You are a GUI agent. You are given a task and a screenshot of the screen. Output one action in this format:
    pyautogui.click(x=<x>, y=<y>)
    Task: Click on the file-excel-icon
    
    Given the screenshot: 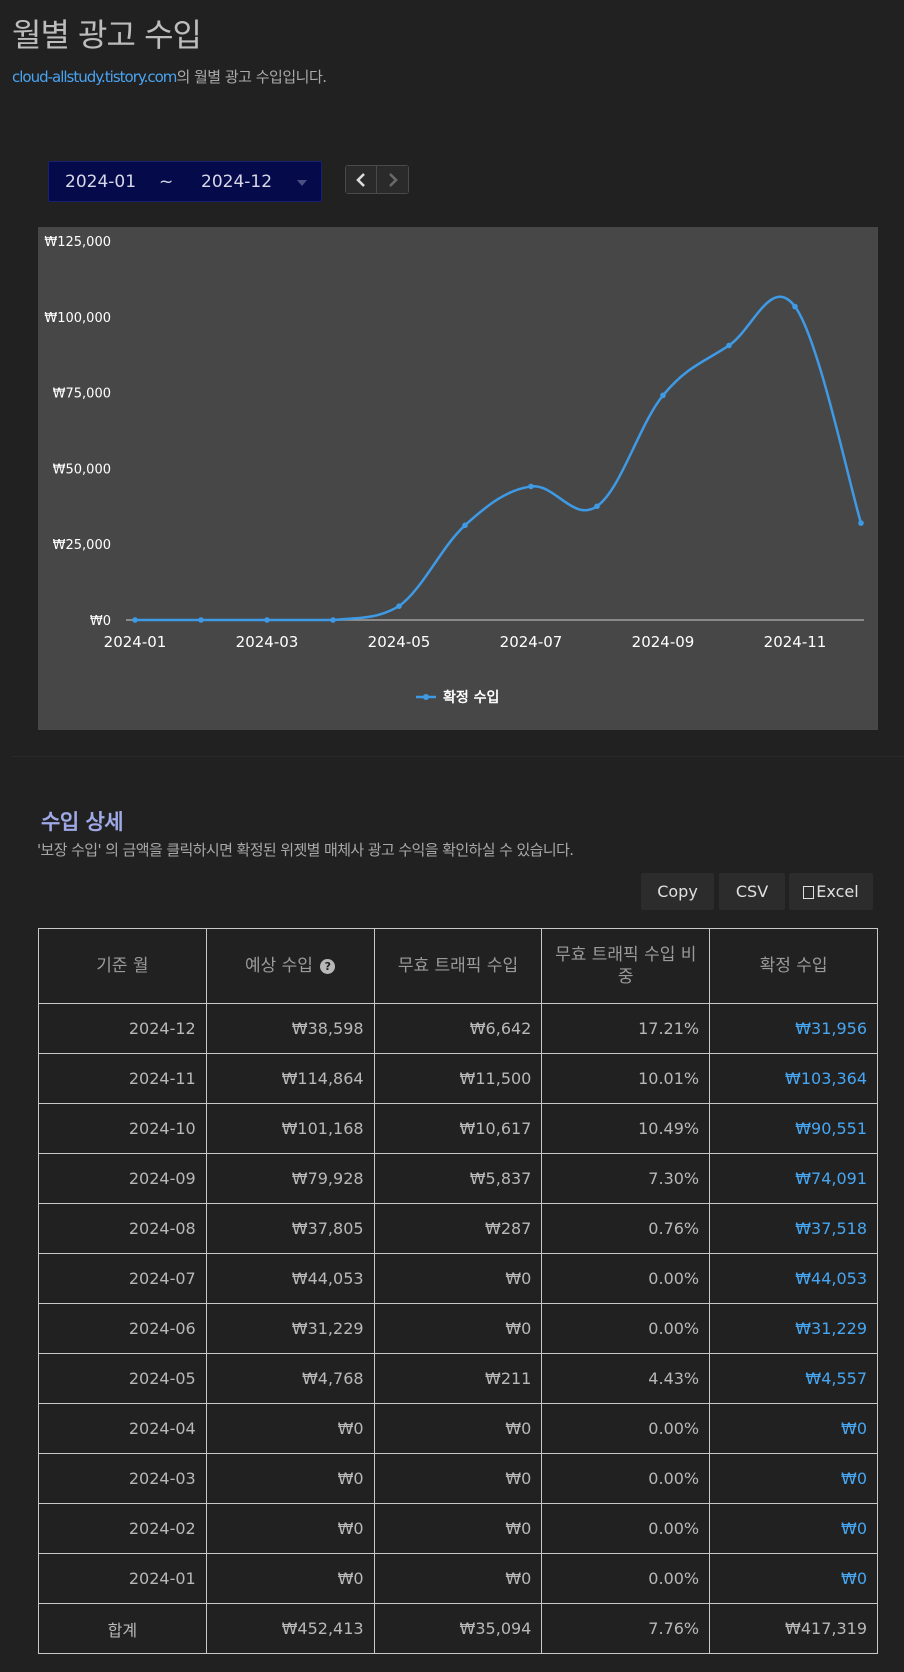 What is the action you would take?
    pyautogui.click(x=809, y=892)
    